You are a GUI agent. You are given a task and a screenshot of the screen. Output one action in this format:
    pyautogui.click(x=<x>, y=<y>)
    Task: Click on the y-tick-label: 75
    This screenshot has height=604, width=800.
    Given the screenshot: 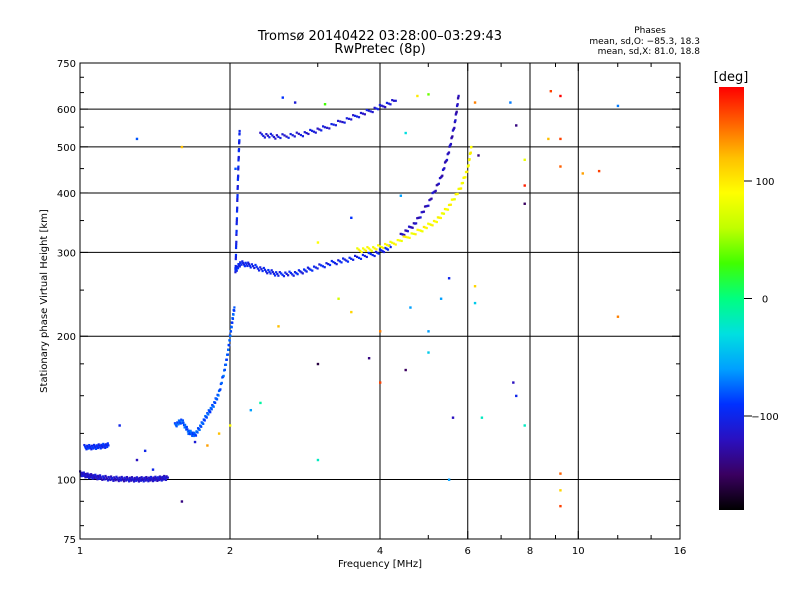 What is the action you would take?
    pyautogui.click(x=69, y=540)
    